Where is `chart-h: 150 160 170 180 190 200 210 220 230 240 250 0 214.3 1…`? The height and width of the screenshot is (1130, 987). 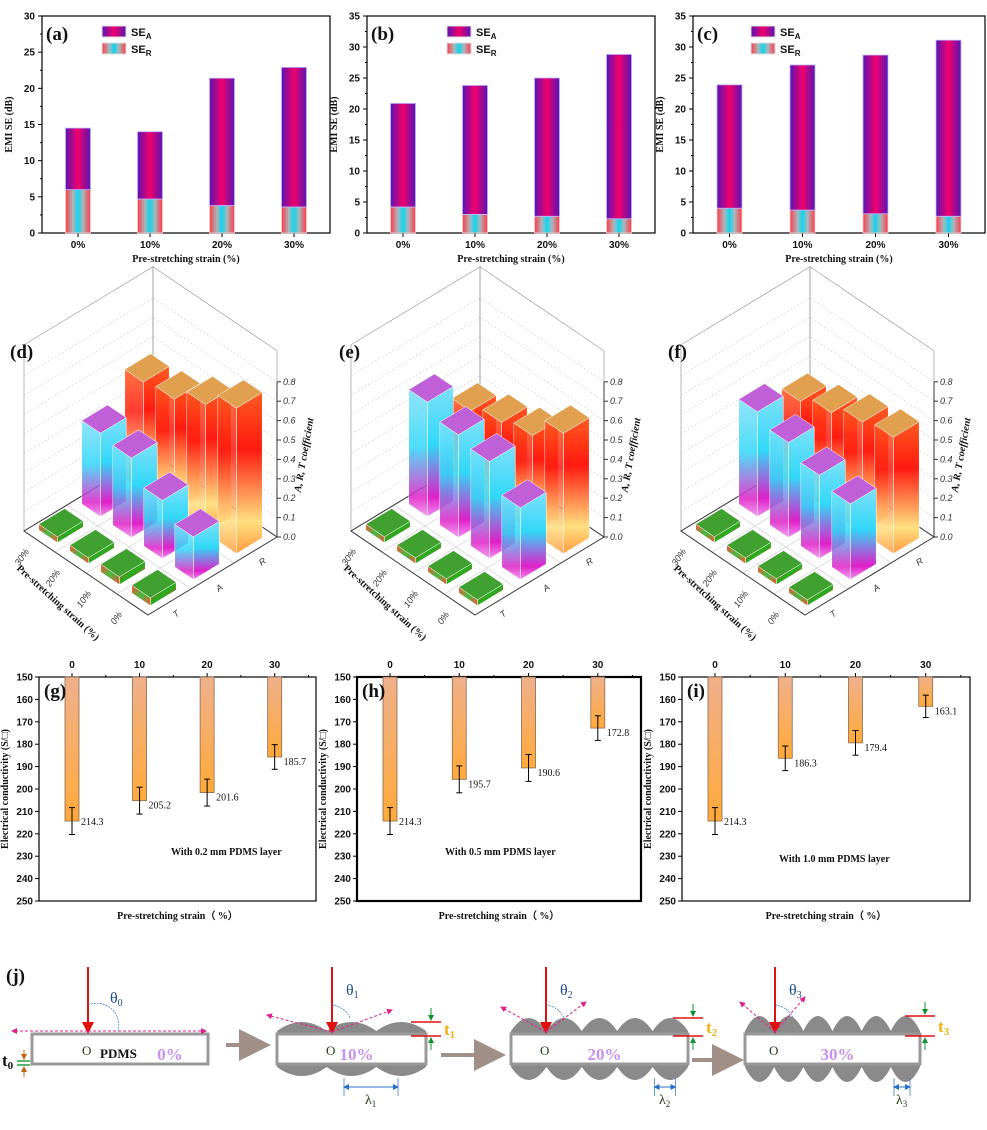
chart-h: 150 160 170 180 190 200 210 220 230 240 250 0 214.3 1… is located at coordinates (480, 791).